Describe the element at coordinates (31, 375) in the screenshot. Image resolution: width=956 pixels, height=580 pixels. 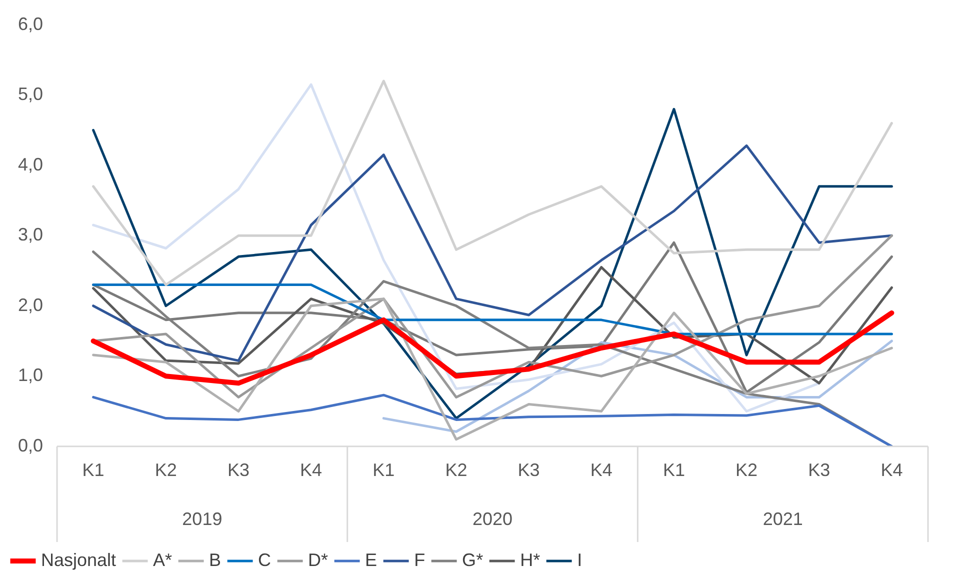
I see `y-tick-label: 1,0` at that location.